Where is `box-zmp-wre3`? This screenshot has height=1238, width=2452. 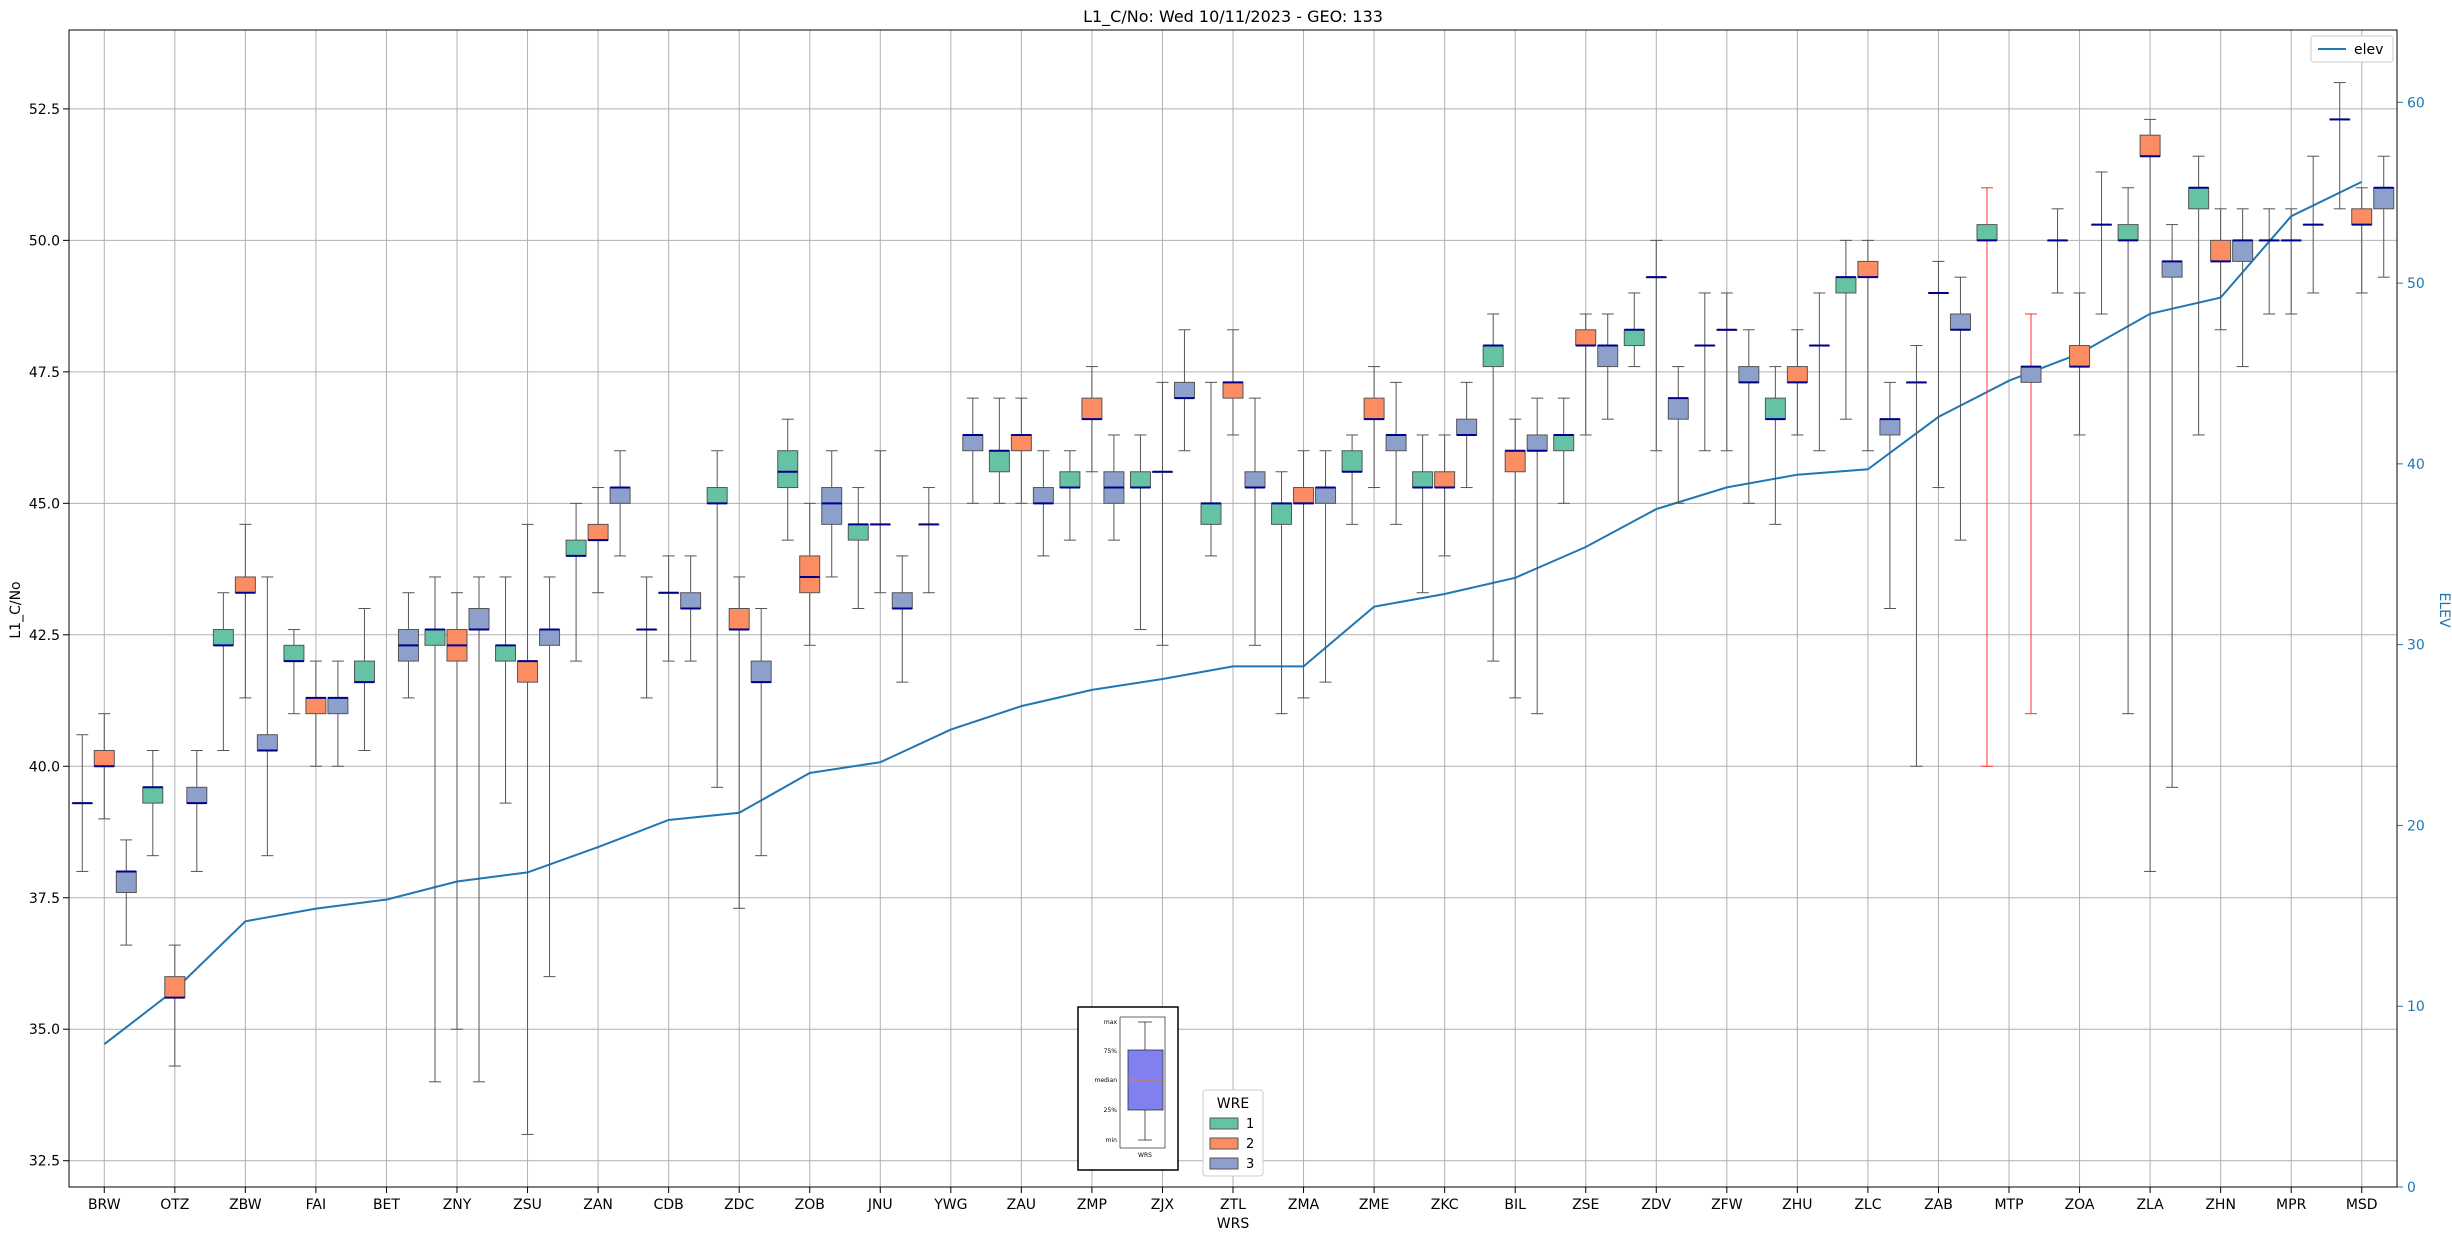
box-zmp-wre3 is located at coordinates (1114, 487).